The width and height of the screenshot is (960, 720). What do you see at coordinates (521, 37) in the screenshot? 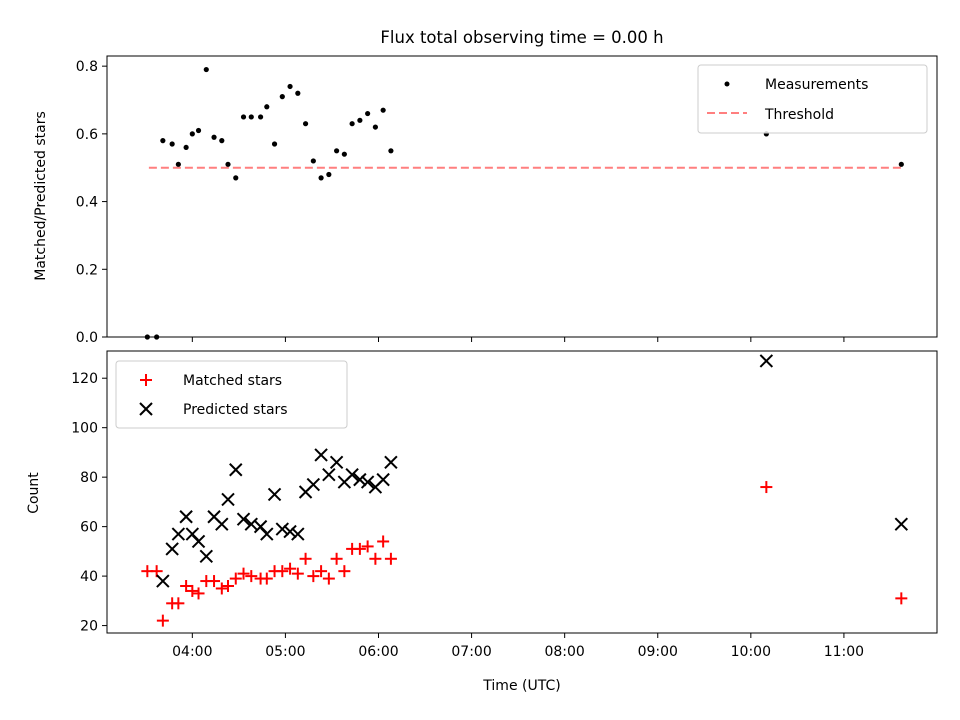
I see `chart-title: Flux total observing time = 0.00 h` at bounding box center [521, 37].